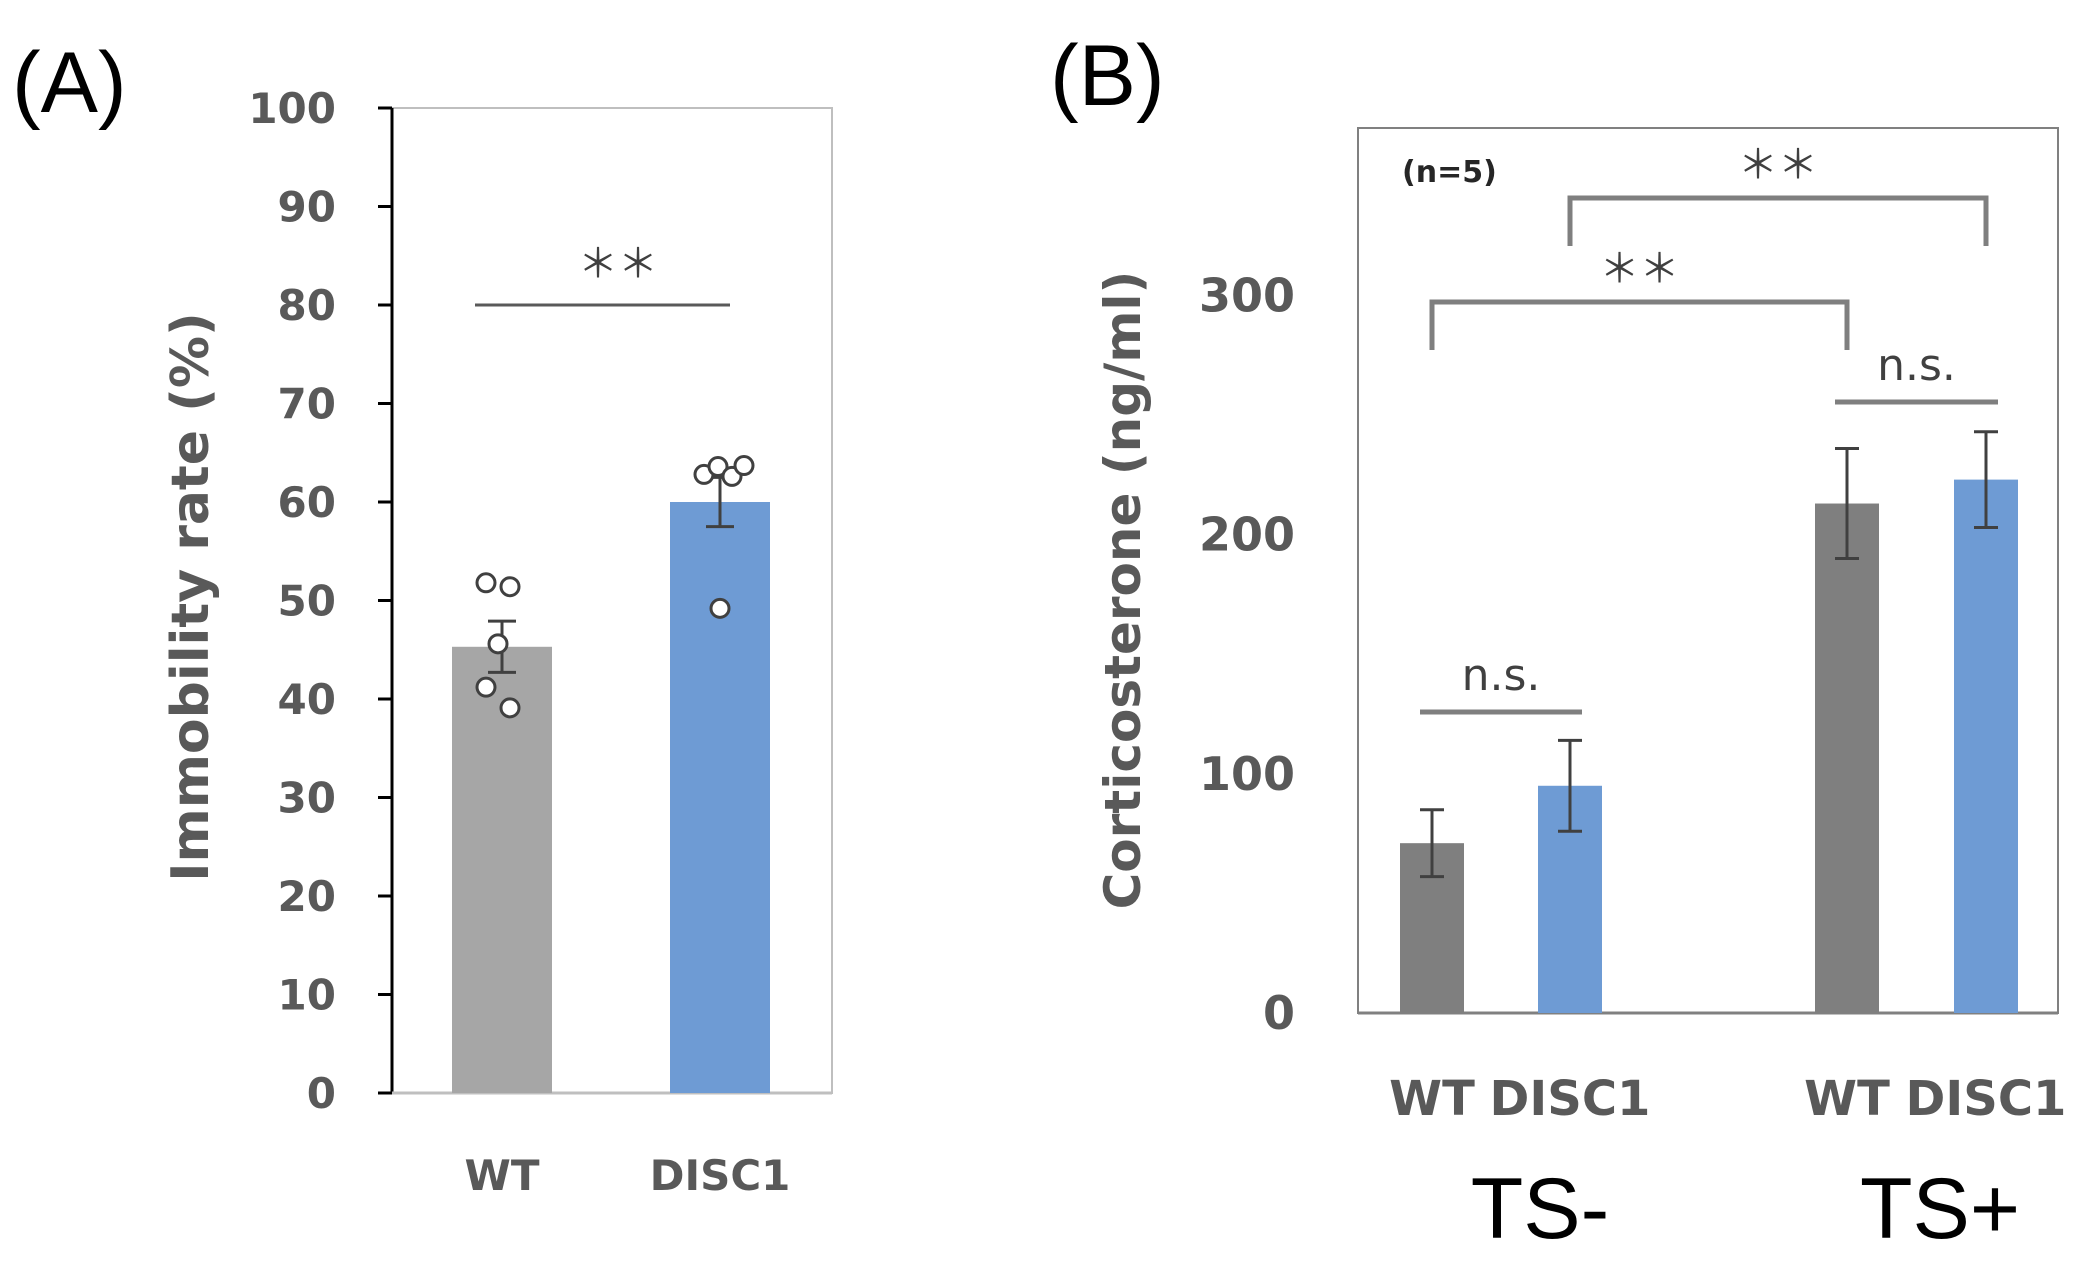  What do you see at coordinates (502, 869) in the screenshot?
I see `panel-a-bar-wt` at bounding box center [502, 869].